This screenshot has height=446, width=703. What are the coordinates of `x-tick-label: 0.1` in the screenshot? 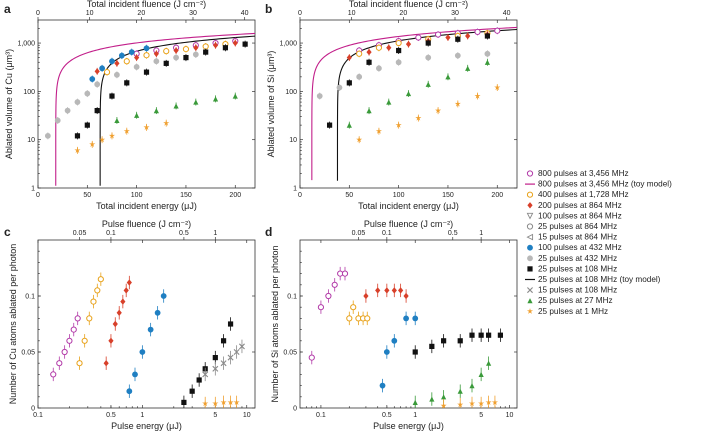 It's located at (321, 415).